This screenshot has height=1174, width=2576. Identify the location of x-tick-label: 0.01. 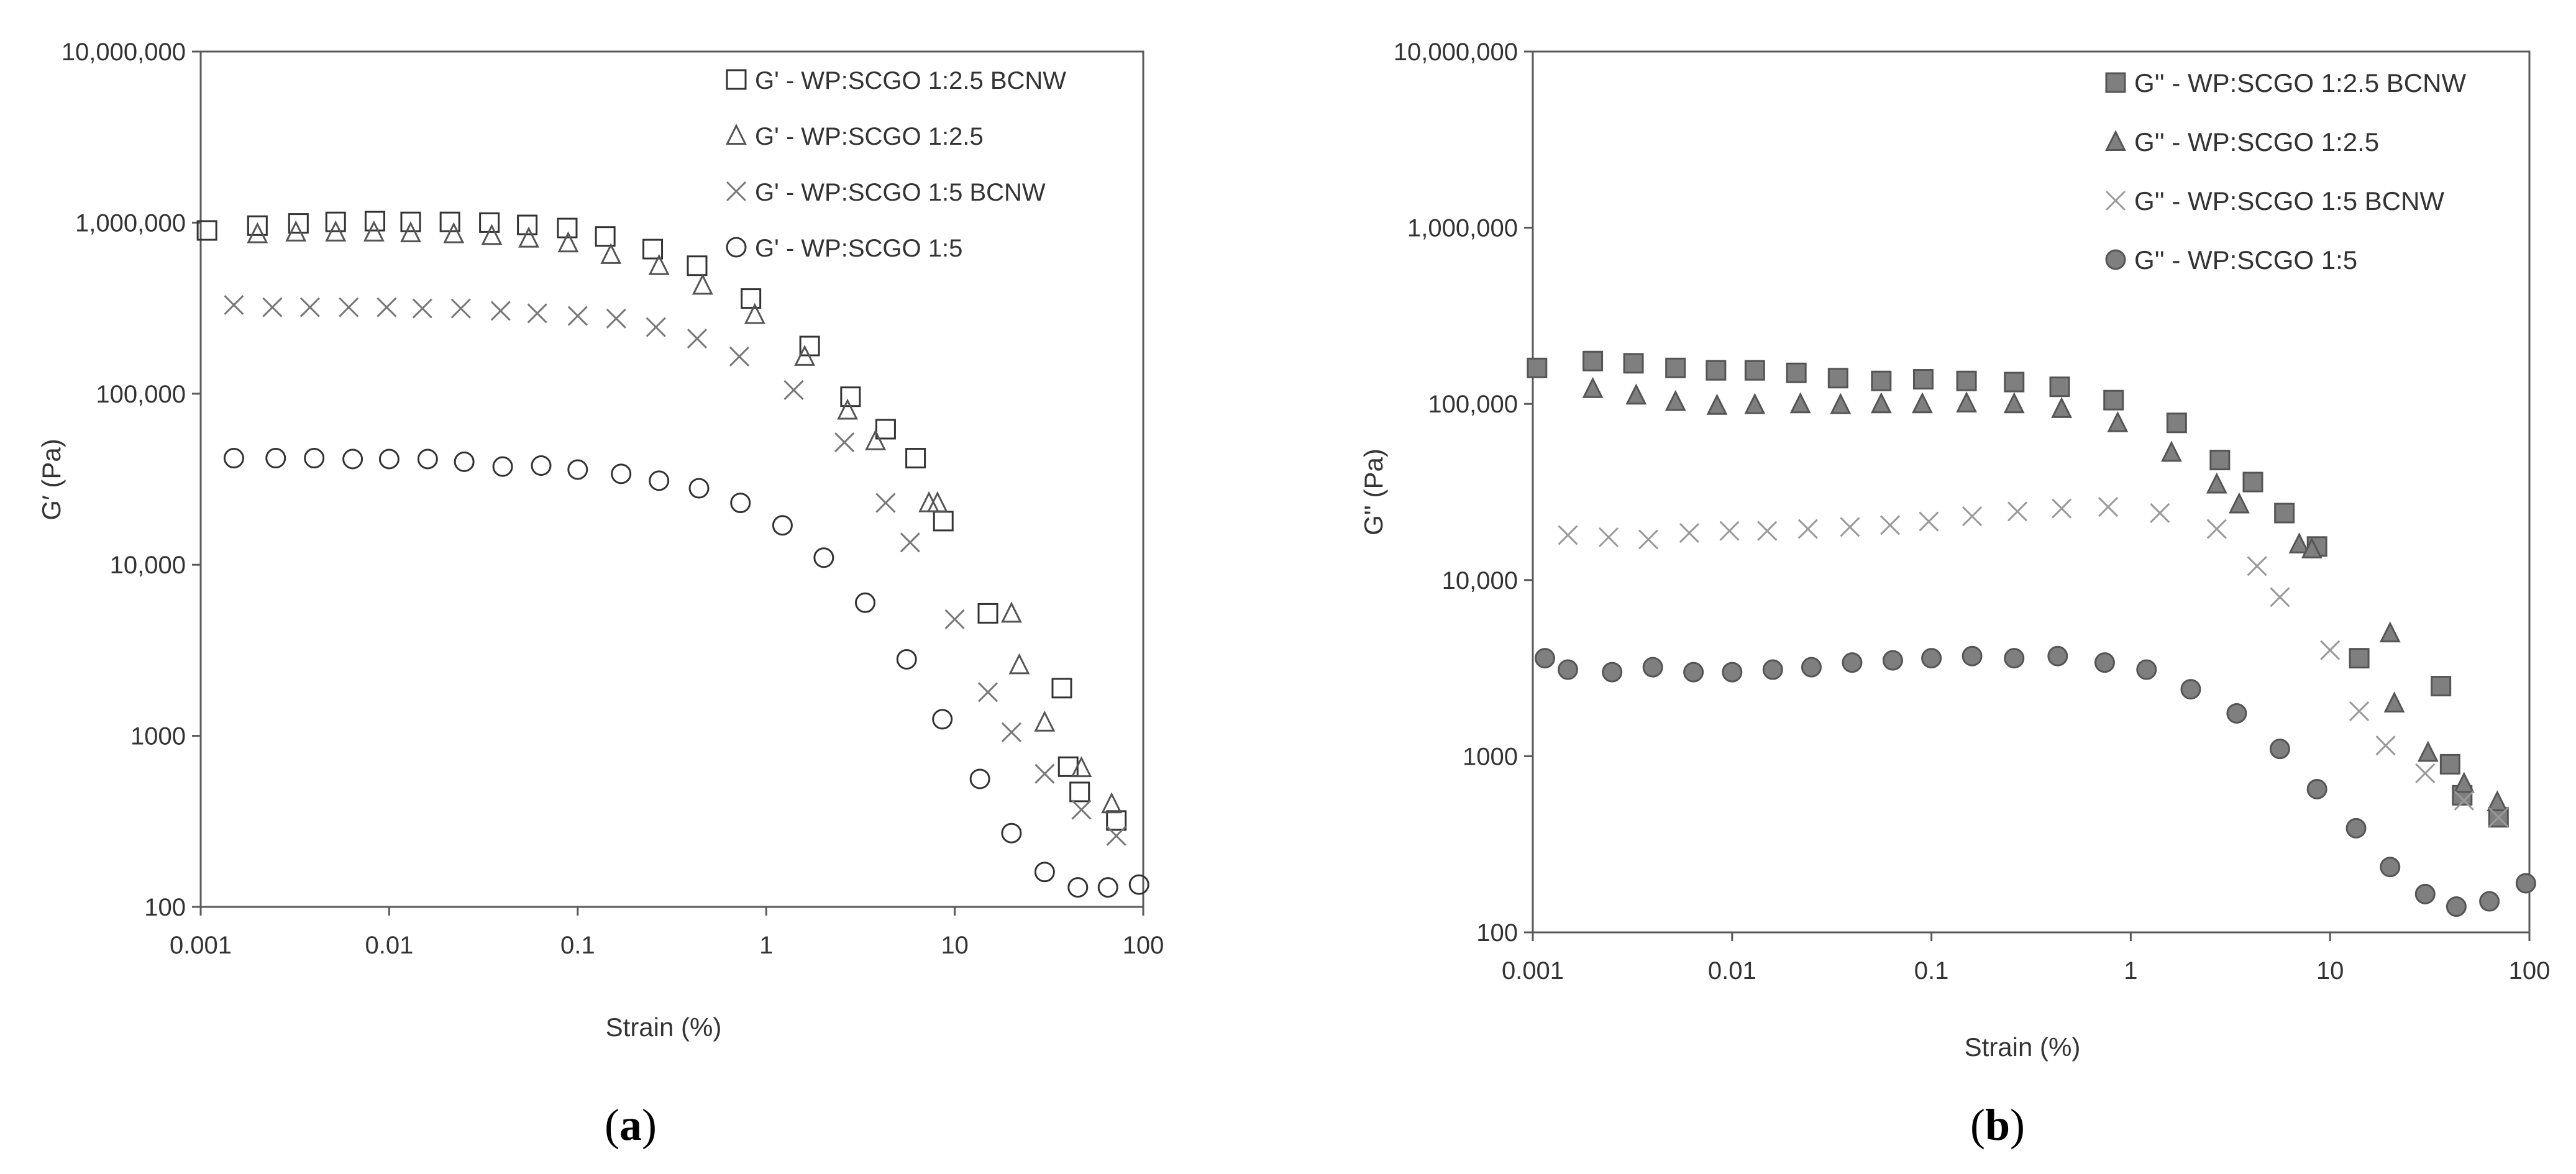
(1732, 971).